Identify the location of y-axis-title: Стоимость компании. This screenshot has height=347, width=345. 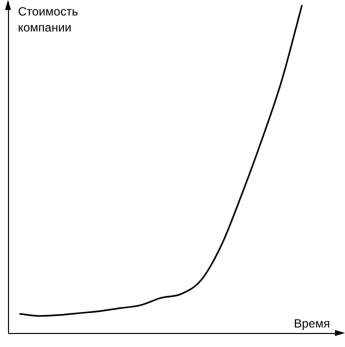
(48, 19).